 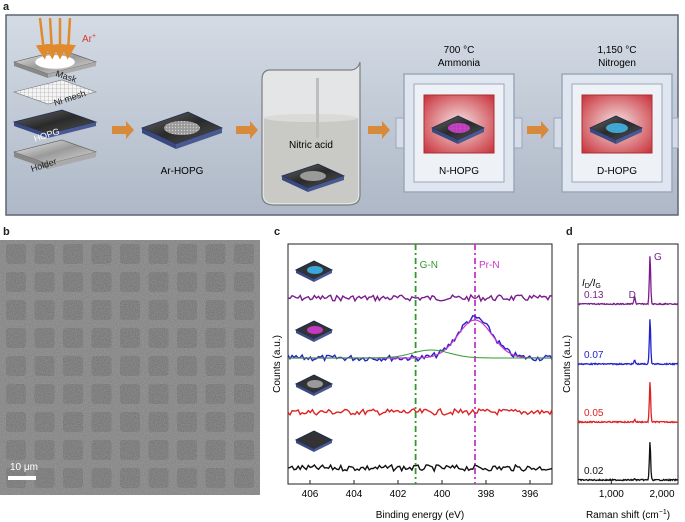 What do you see at coordinates (420, 468) in the screenshot?
I see `xps-series-hopg` at bounding box center [420, 468].